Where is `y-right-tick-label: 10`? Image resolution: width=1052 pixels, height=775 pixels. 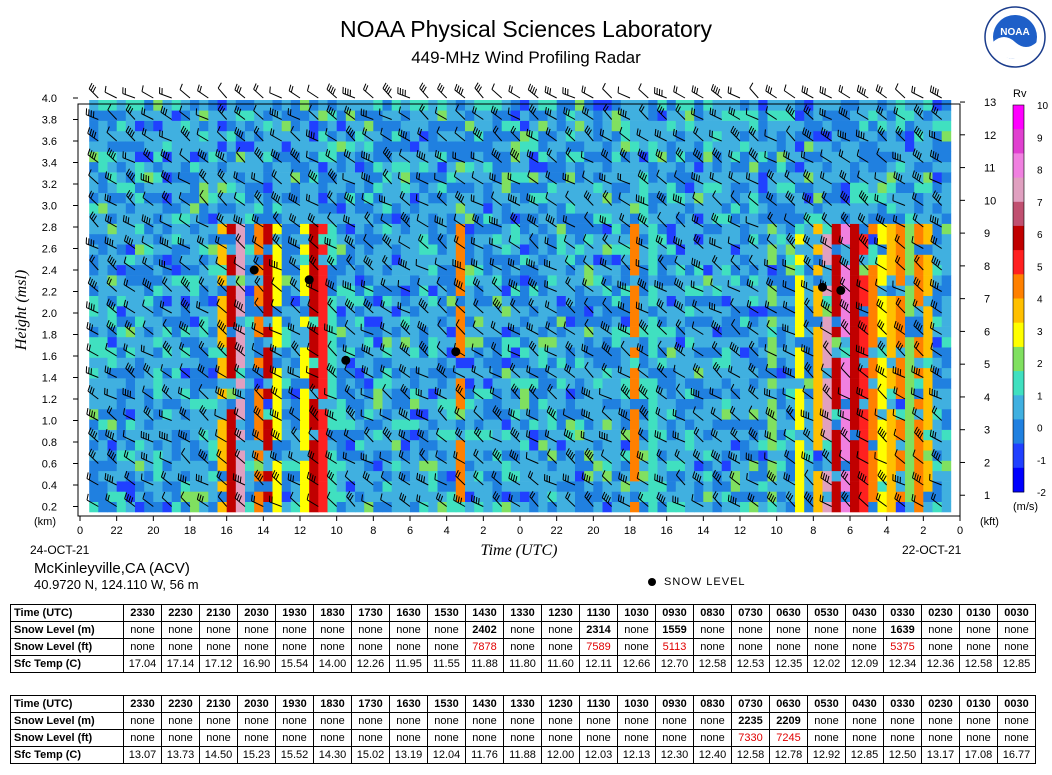 y-right-tick-label: 10 is located at coordinates (990, 201).